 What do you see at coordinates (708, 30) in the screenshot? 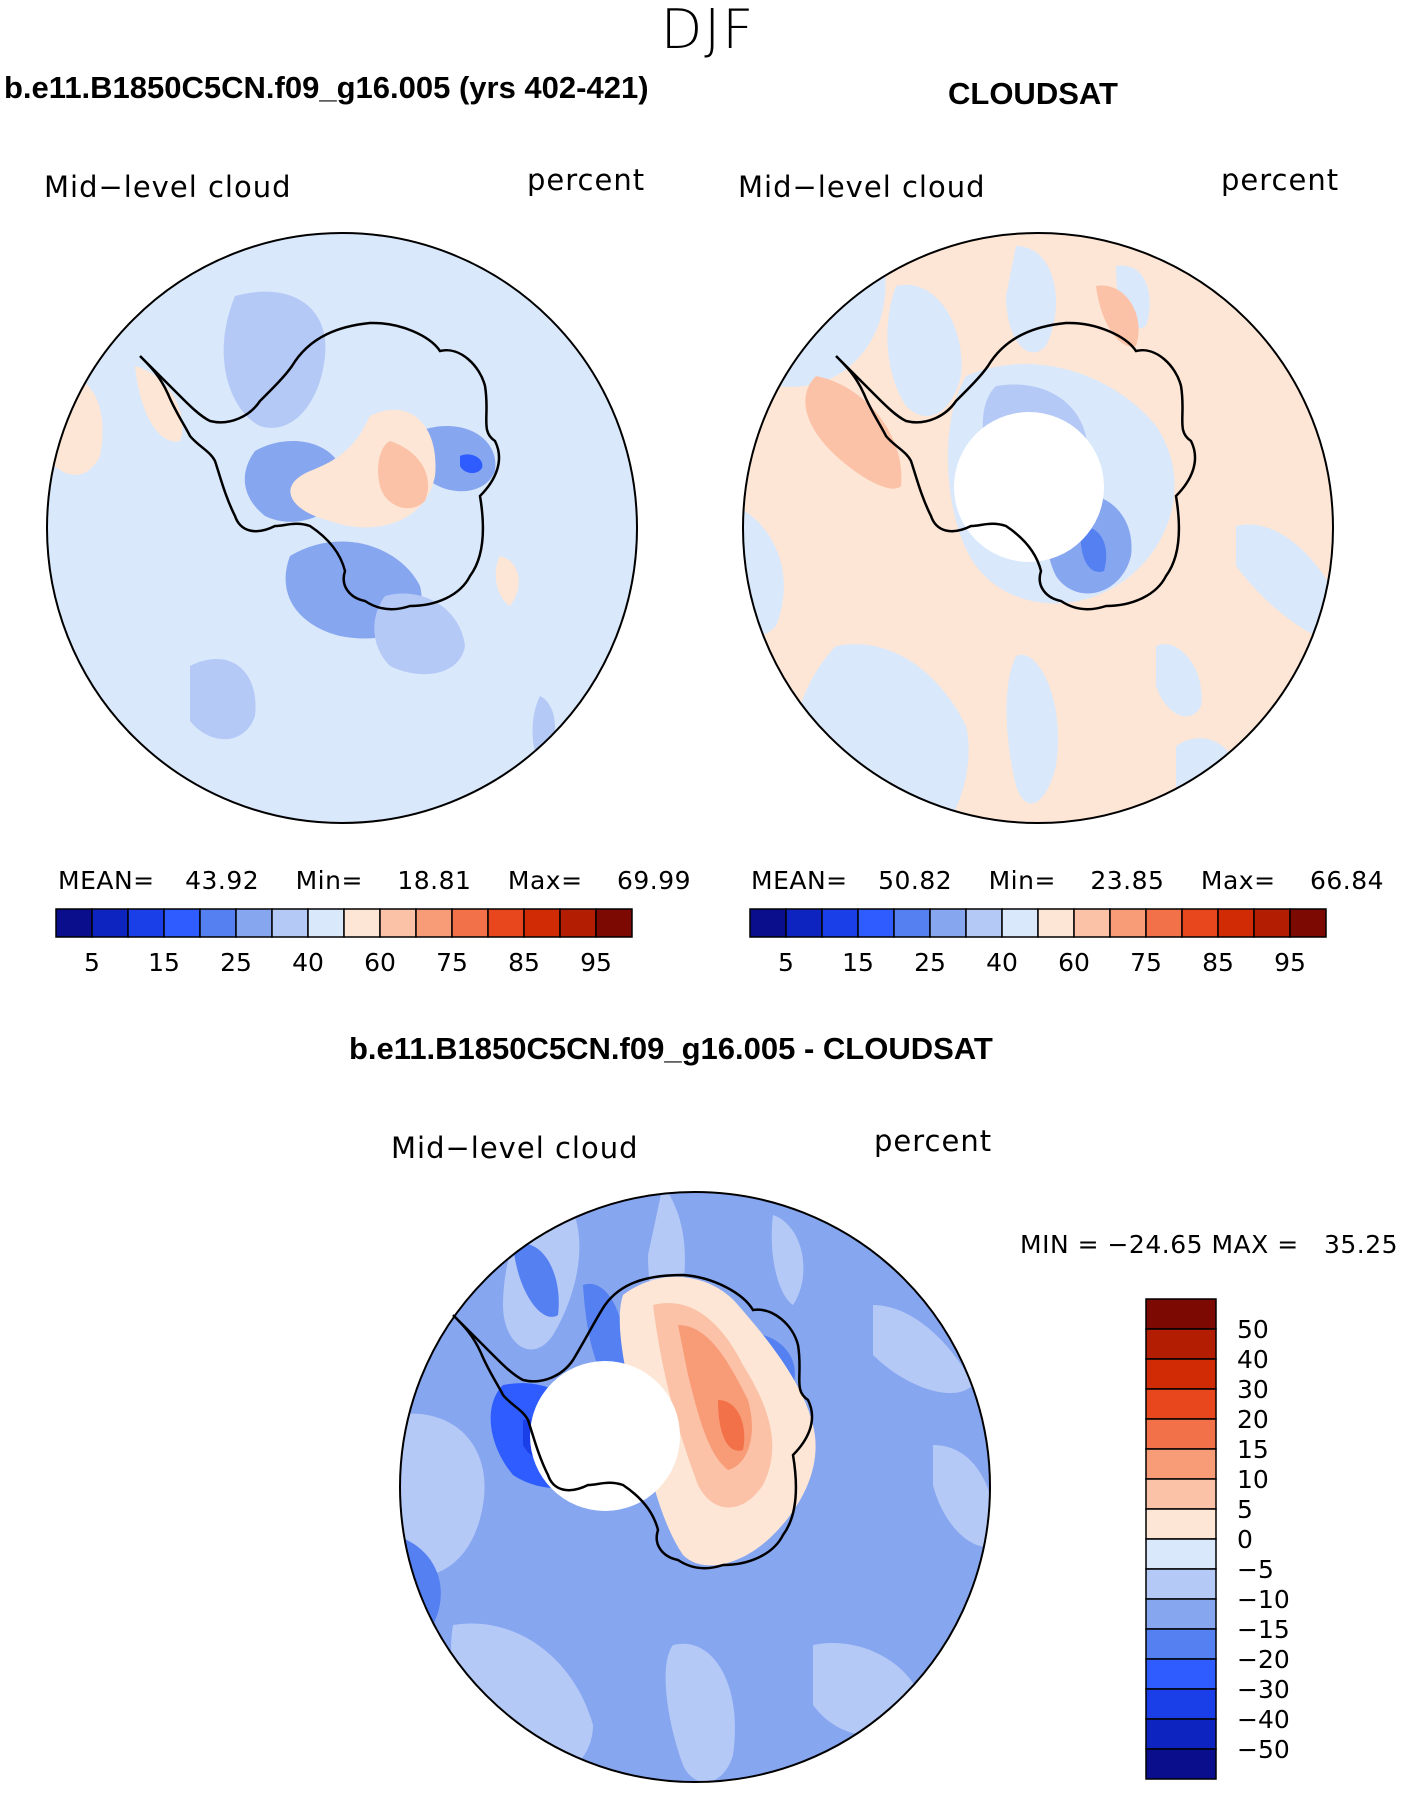
I see `season-title: DJF` at bounding box center [708, 30].